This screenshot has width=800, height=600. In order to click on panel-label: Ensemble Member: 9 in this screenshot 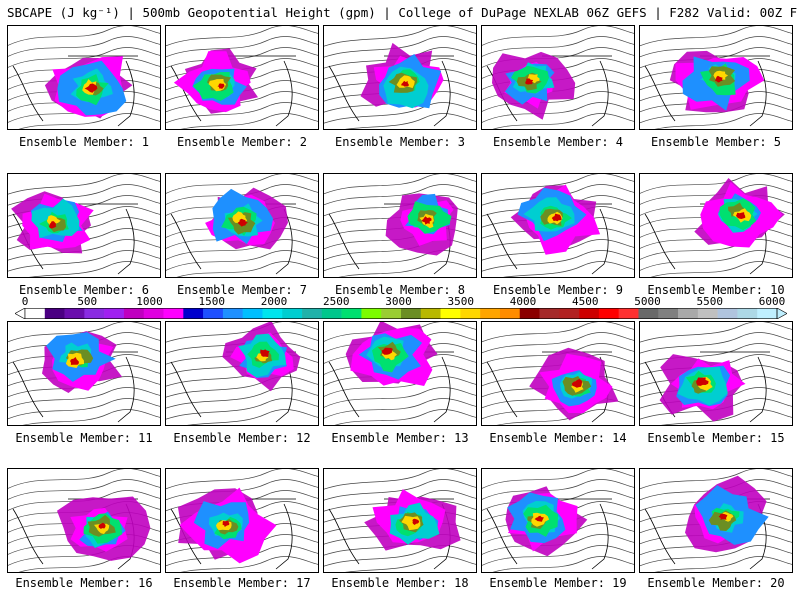, I will do `click(558, 290)`.